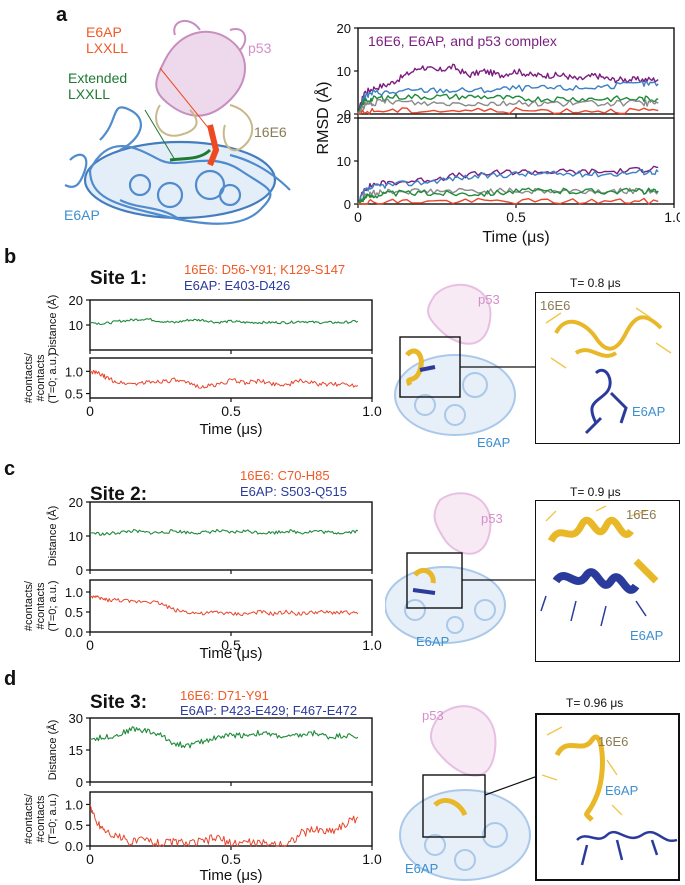 The width and height of the screenshot is (685, 885). I want to click on site1-svg-contacts-line, so click(224, 379).